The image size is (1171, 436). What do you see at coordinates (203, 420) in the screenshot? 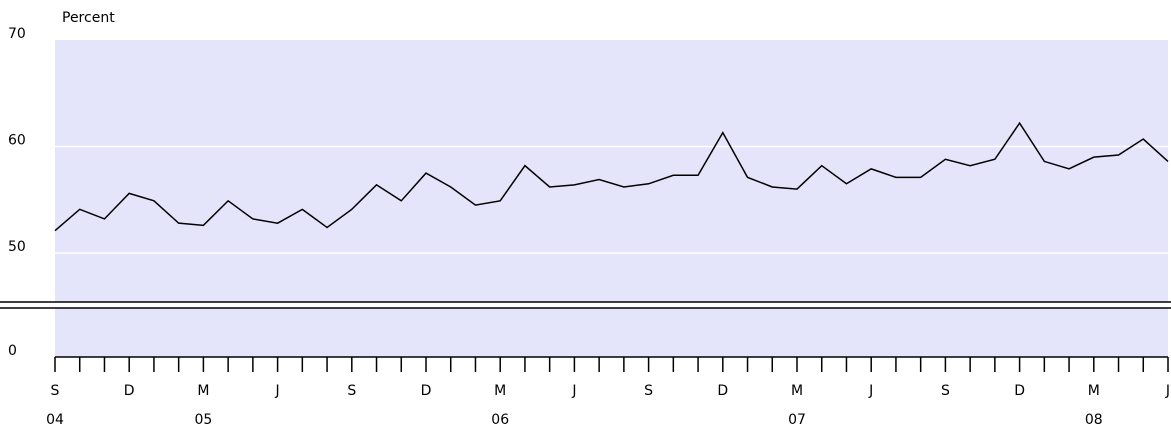
I see `x-year-label: 05` at bounding box center [203, 420].